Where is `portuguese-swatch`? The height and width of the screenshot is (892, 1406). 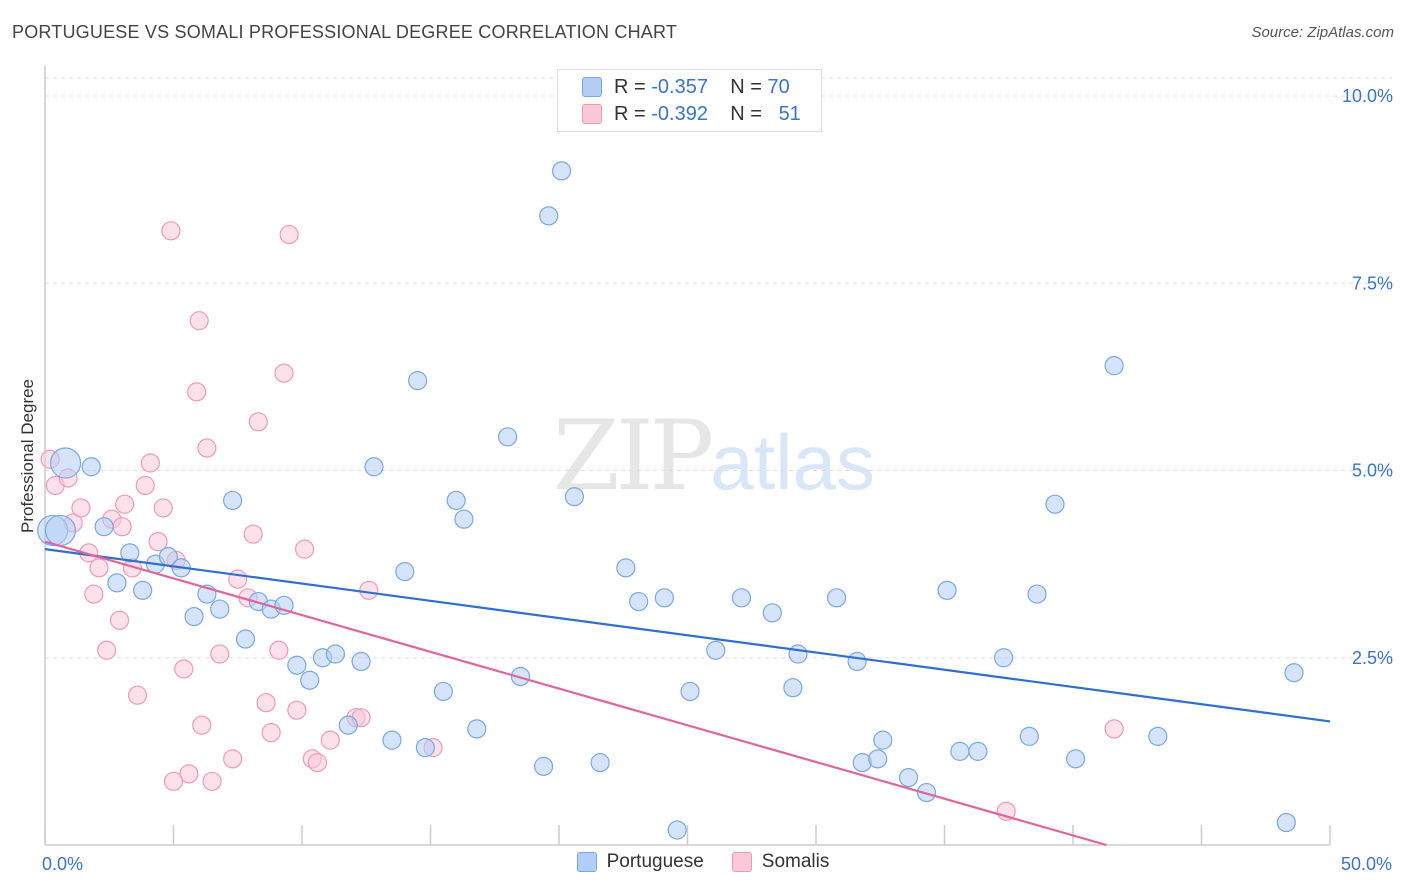
portuguese-swatch is located at coordinates (586, 862).